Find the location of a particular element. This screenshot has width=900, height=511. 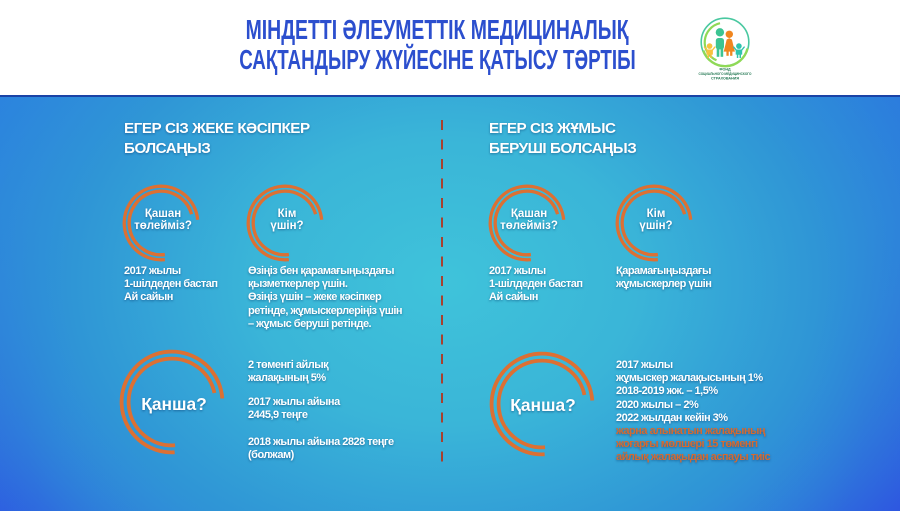

svg-text: СОЦИАЛЬНОГО МЕДИЦИНСКОГО is located at coordinates (725, 74).